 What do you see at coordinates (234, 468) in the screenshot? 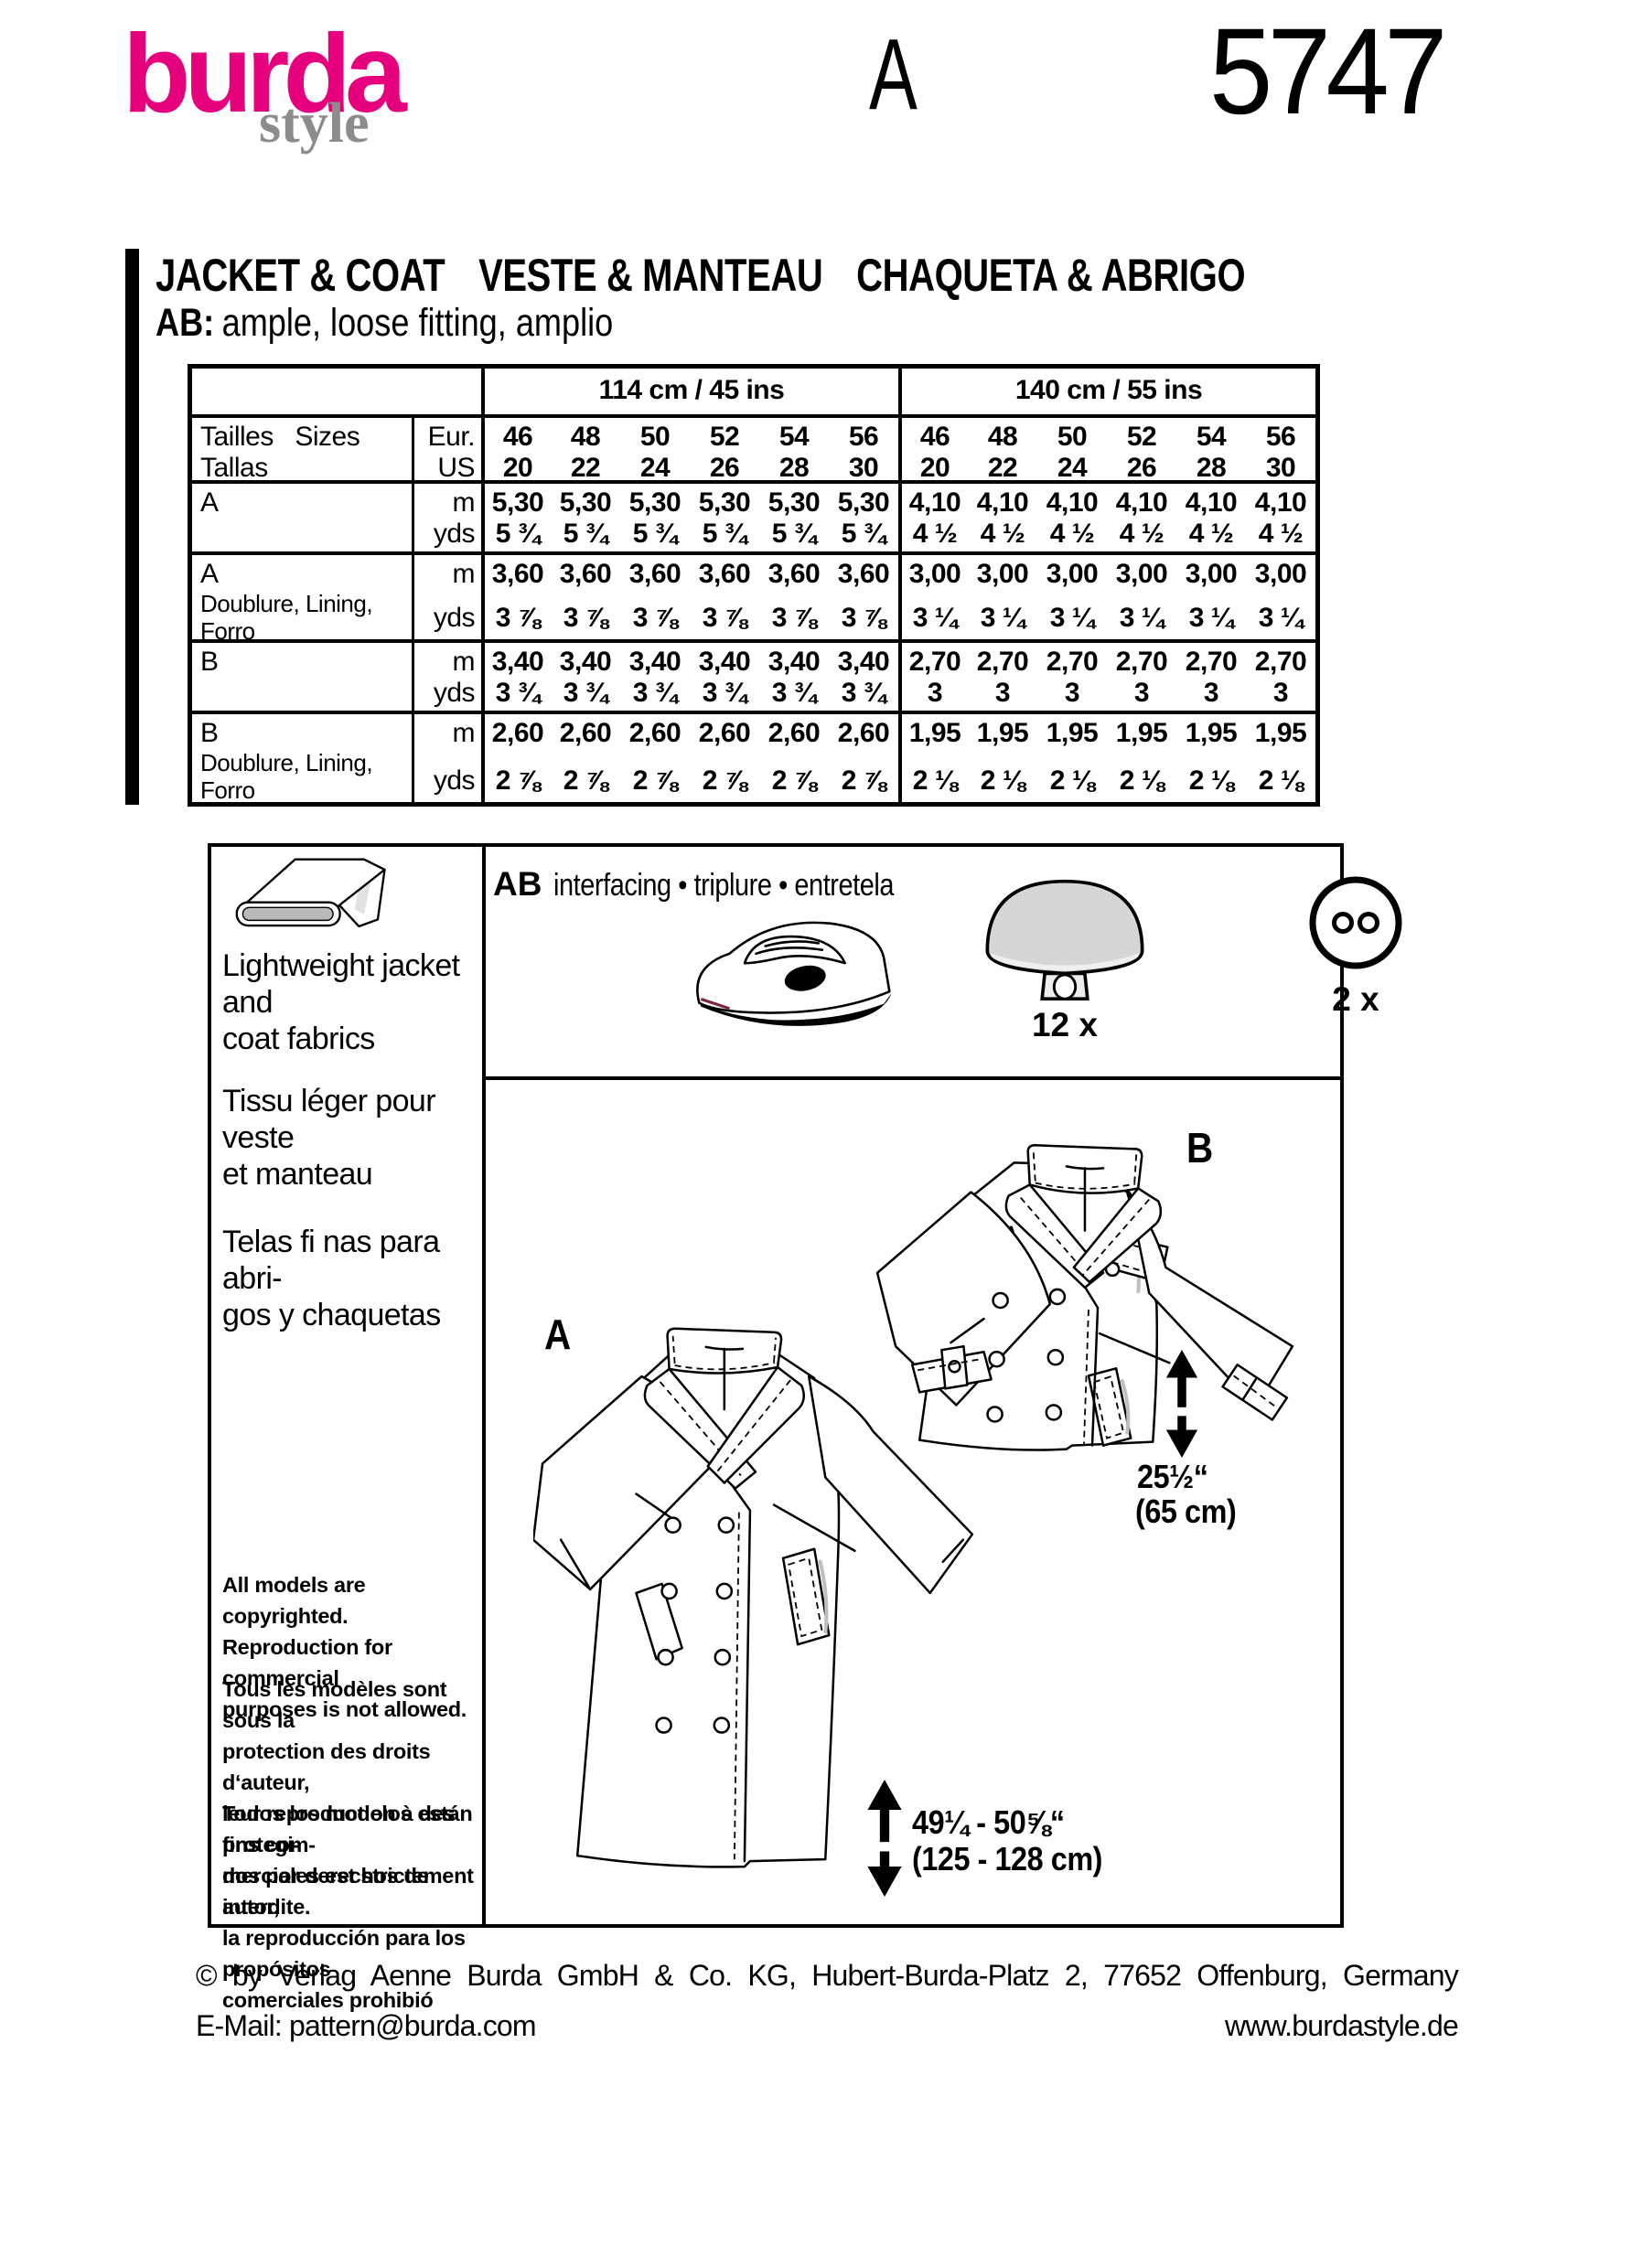
I see `sizes-label-line2: Tallas` at bounding box center [234, 468].